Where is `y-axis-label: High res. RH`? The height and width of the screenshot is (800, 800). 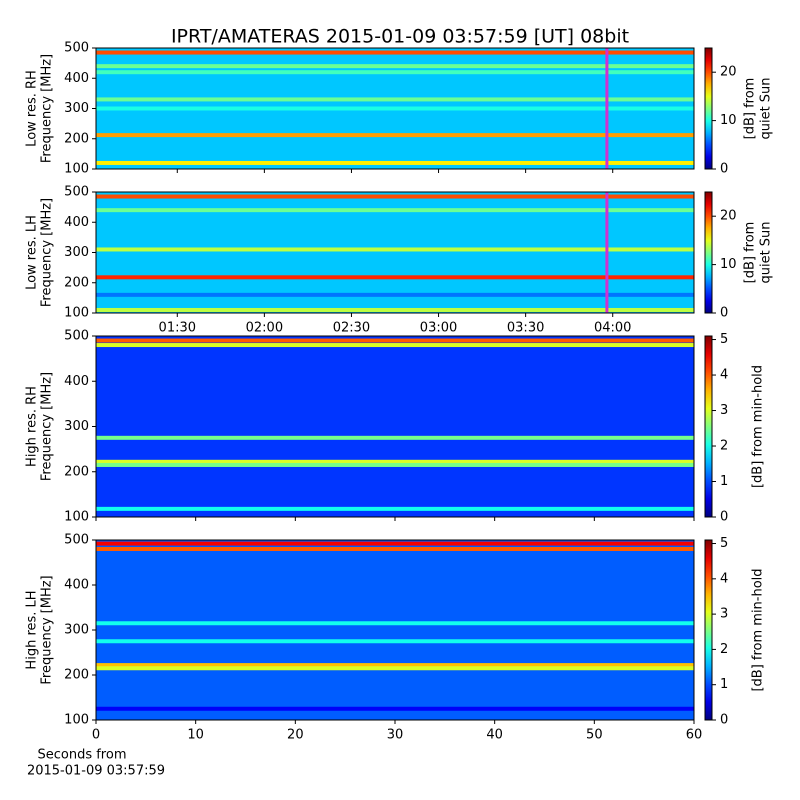 y-axis-label: High res. RH is located at coordinates (32, 426).